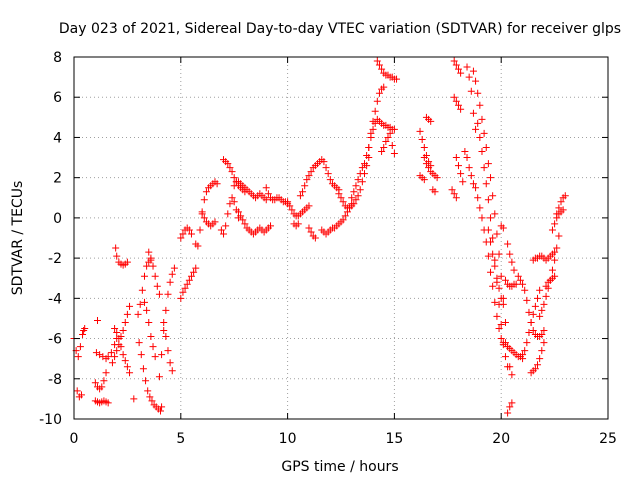 The width and height of the screenshot is (640, 480). What do you see at coordinates (57, 138) in the screenshot?
I see `y-tick-label: 4` at bounding box center [57, 138].